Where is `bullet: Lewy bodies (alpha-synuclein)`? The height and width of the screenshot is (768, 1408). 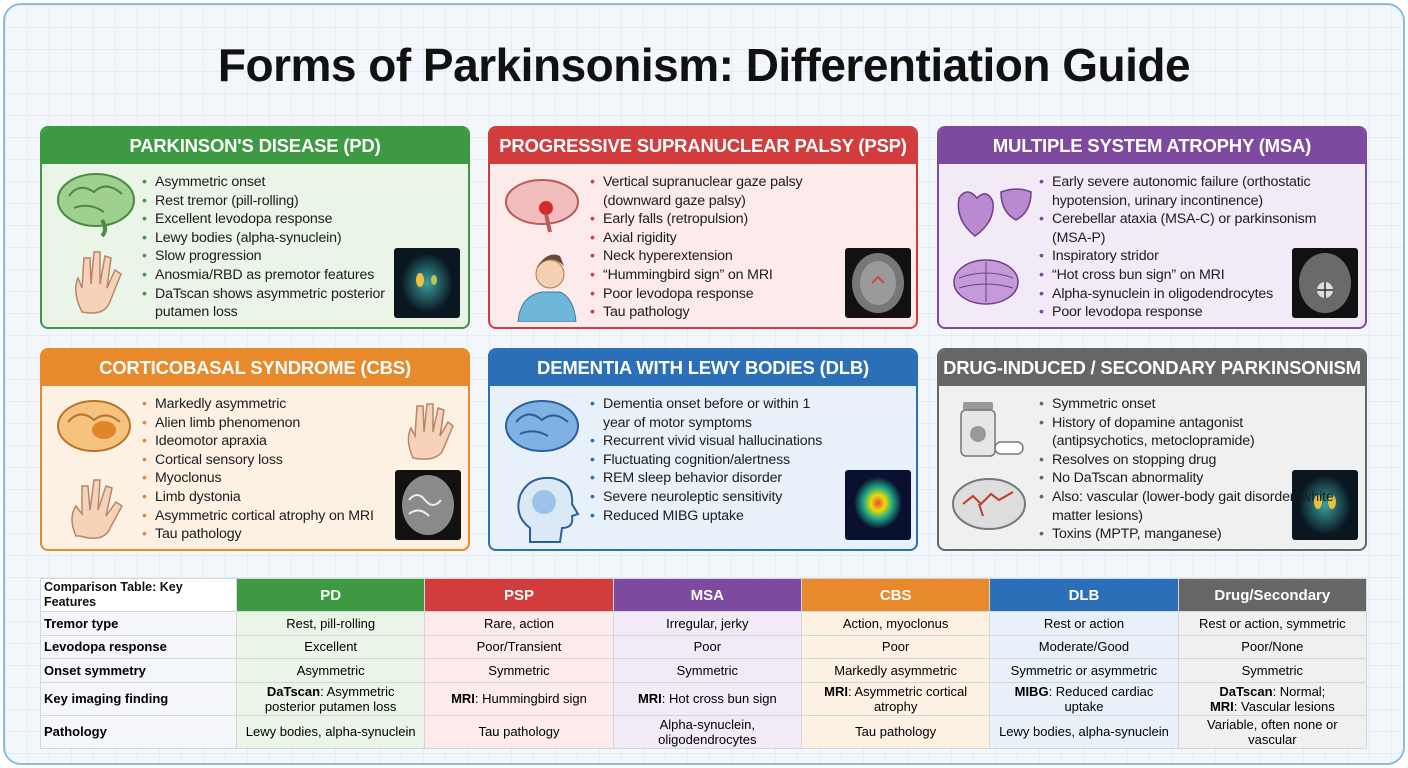
bullet: Lewy bodies (alpha-synuclein) is located at coordinates (264, 238).